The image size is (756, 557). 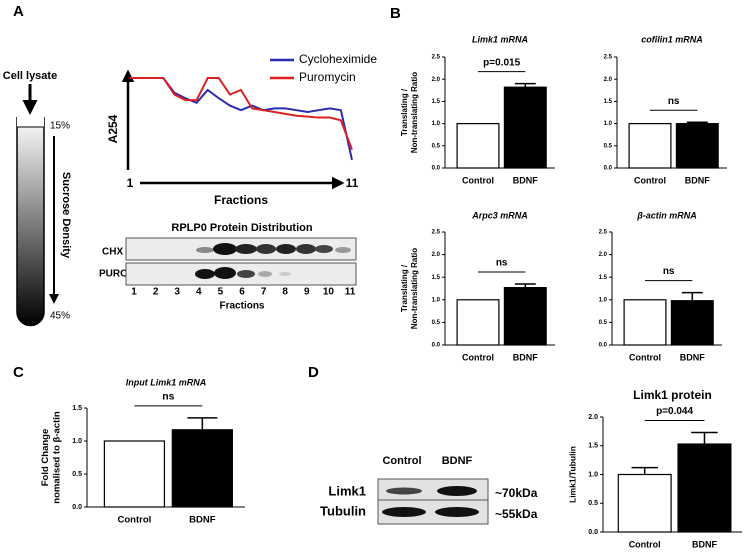 What do you see at coordinates (241, 261) in the screenshot?
I see `blot` at bounding box center [241, 261].